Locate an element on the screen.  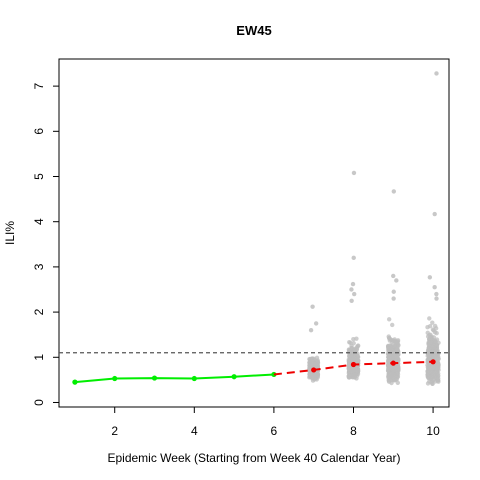
y-tick-label: 3 is located at coordinates (39, 266).